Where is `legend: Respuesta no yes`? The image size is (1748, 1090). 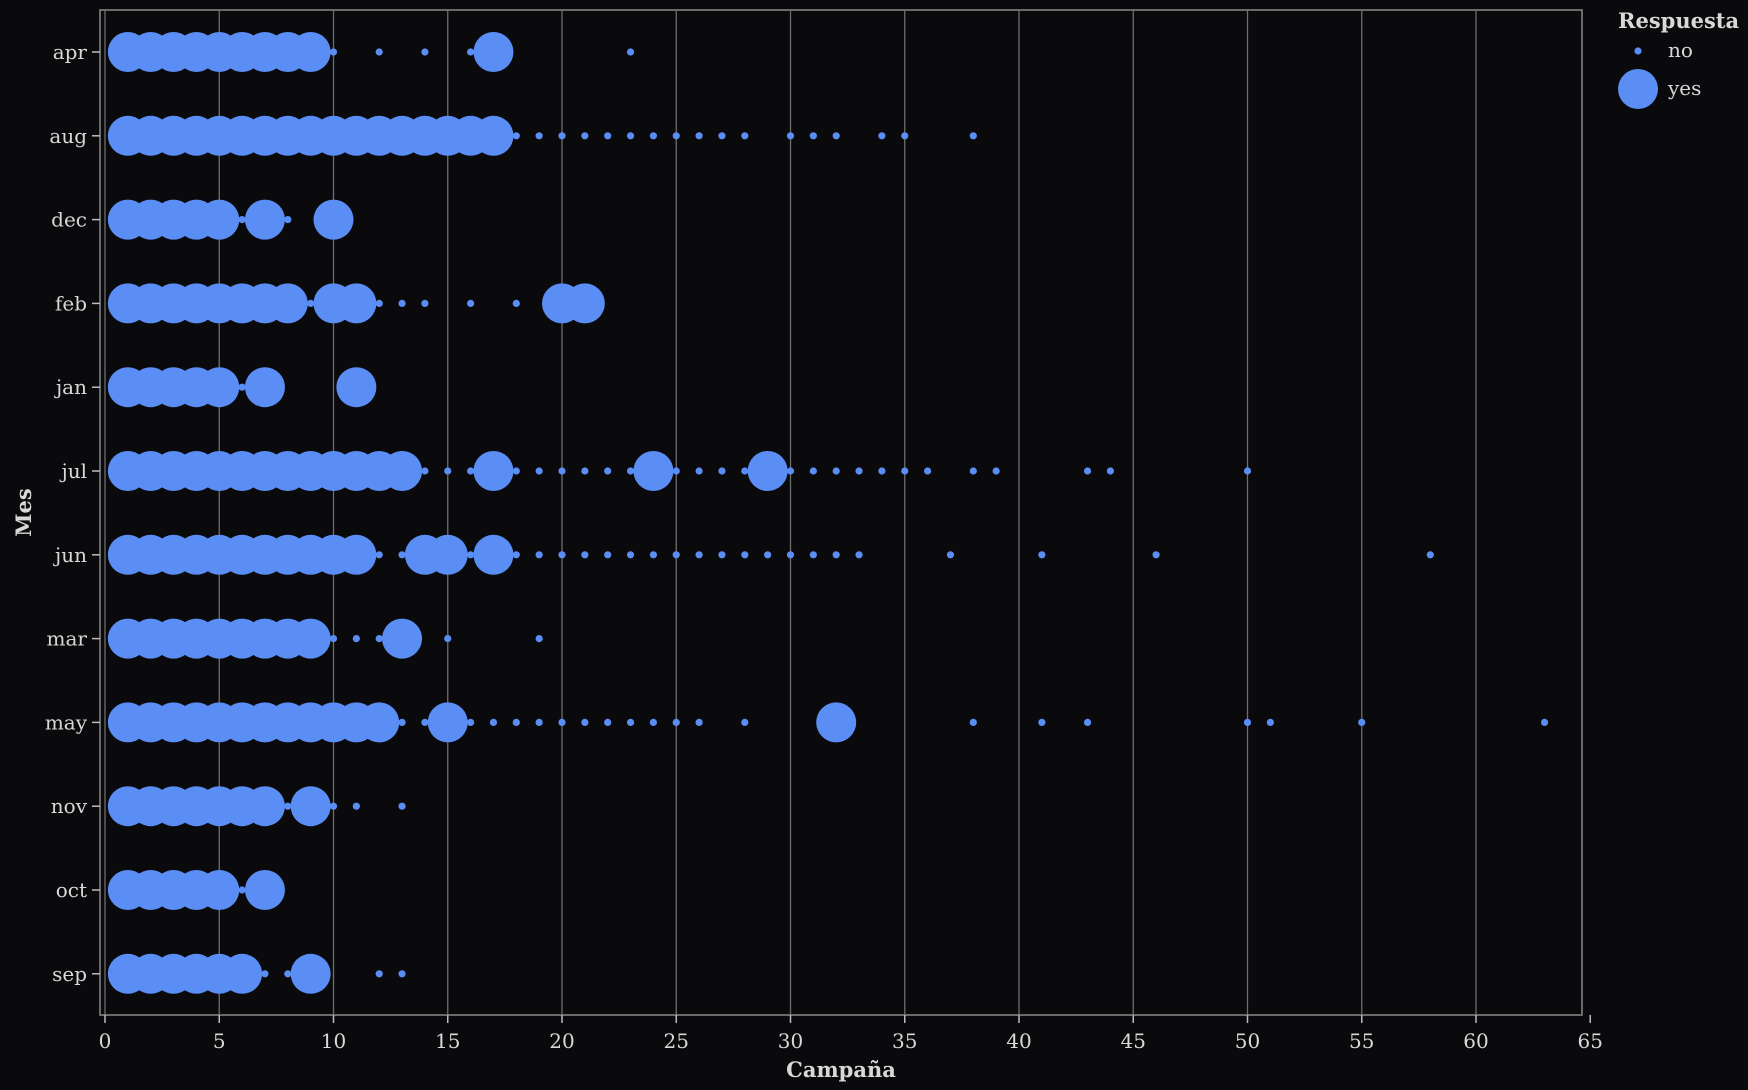 legend: Respuesta no yes is located at coordinates (1678, 58).